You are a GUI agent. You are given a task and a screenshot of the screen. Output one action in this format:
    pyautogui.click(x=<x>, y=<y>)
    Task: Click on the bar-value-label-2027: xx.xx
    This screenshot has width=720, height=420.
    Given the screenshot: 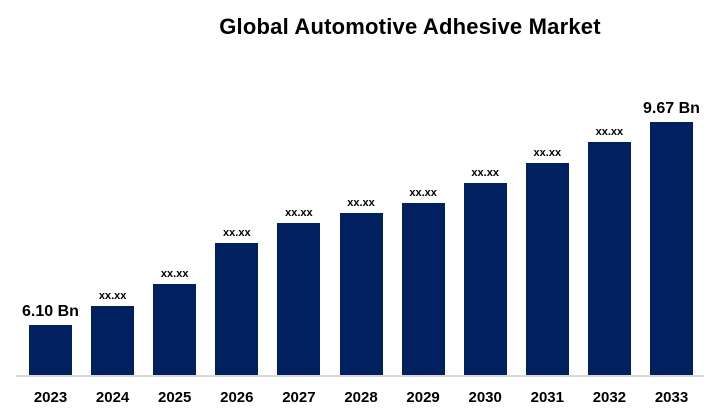 What is the action you would take?
    pyautogui.click(x=299, y=213)
    